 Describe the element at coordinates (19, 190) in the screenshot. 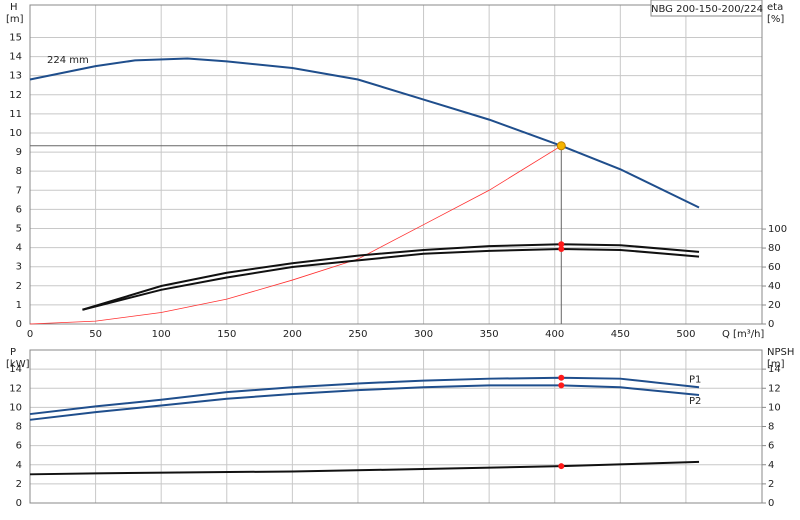

I see `y-tick-label: 7` at that location.